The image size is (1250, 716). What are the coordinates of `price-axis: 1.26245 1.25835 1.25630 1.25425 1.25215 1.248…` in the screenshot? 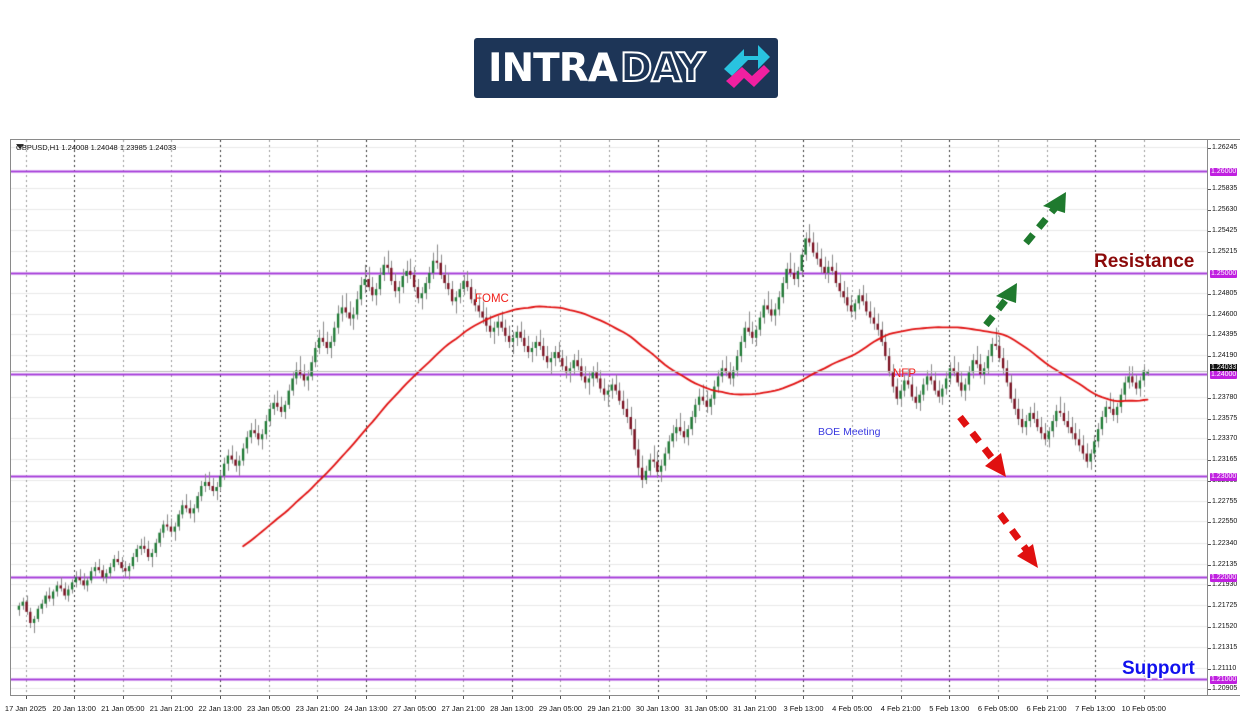 It's located at (1223, 423).